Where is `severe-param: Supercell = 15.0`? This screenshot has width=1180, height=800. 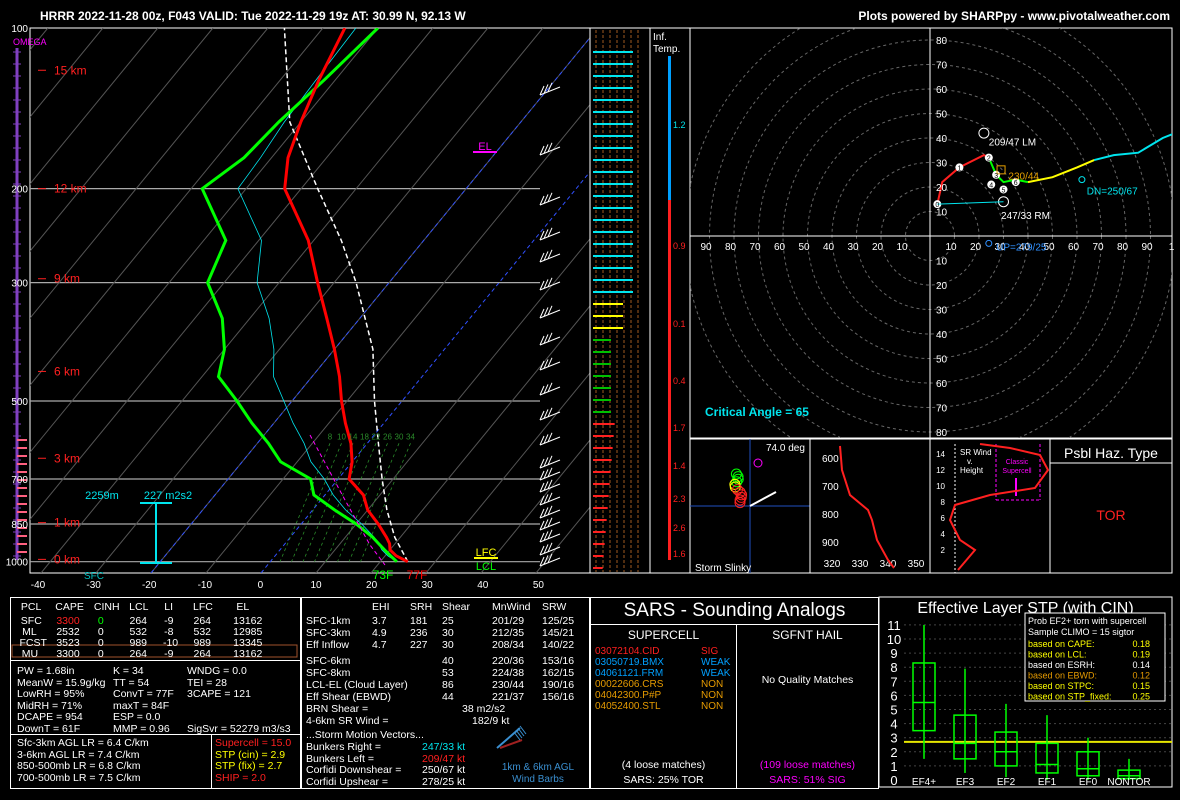 severe-param: Supercell = 15.0 is located at coordinates (253, 743).